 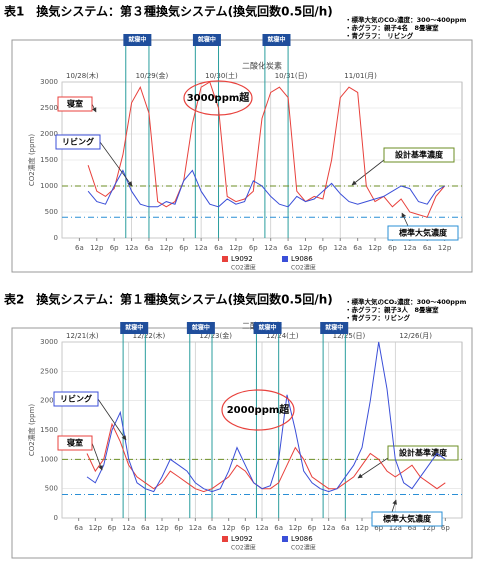 I want to click on date-label: 10/30(土), so click(x=221, y=75).